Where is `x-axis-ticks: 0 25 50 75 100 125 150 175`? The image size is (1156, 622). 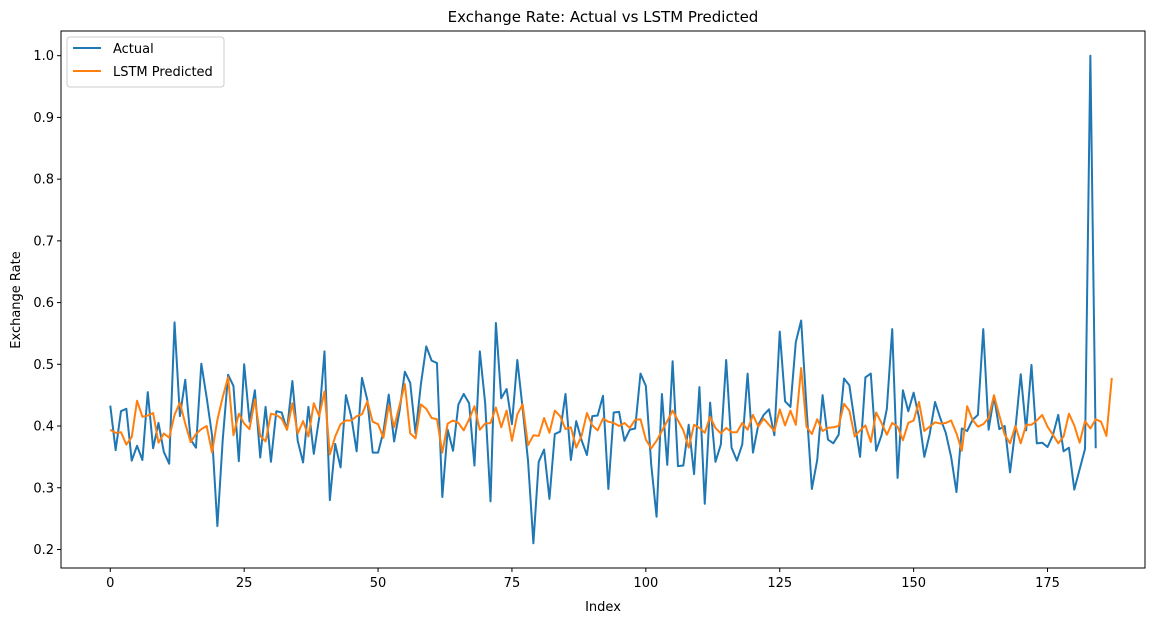 x-axis-ticks: 0 25 50 75 100 125 150 175 is located at coordinates (583, 579).